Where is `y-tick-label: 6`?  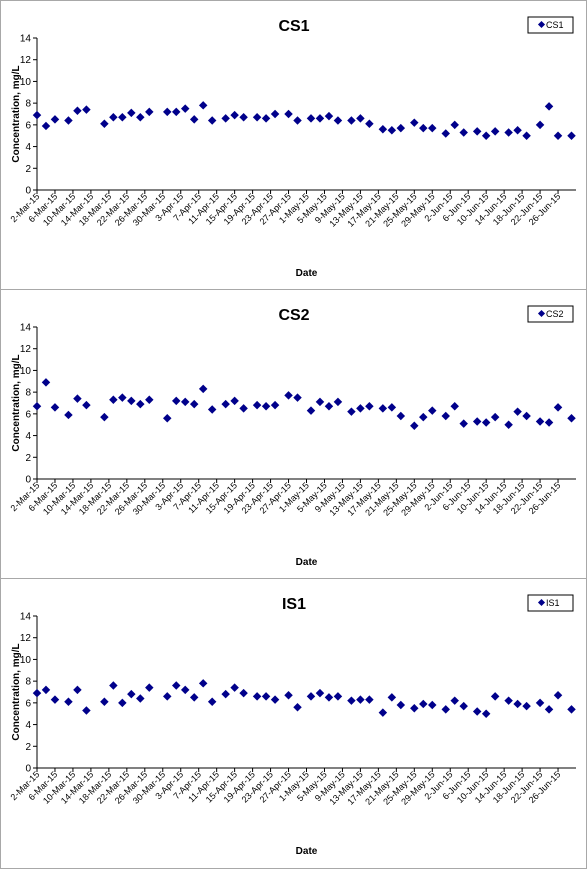
y-tick-label: 6 is located at coordinates (28, 703).